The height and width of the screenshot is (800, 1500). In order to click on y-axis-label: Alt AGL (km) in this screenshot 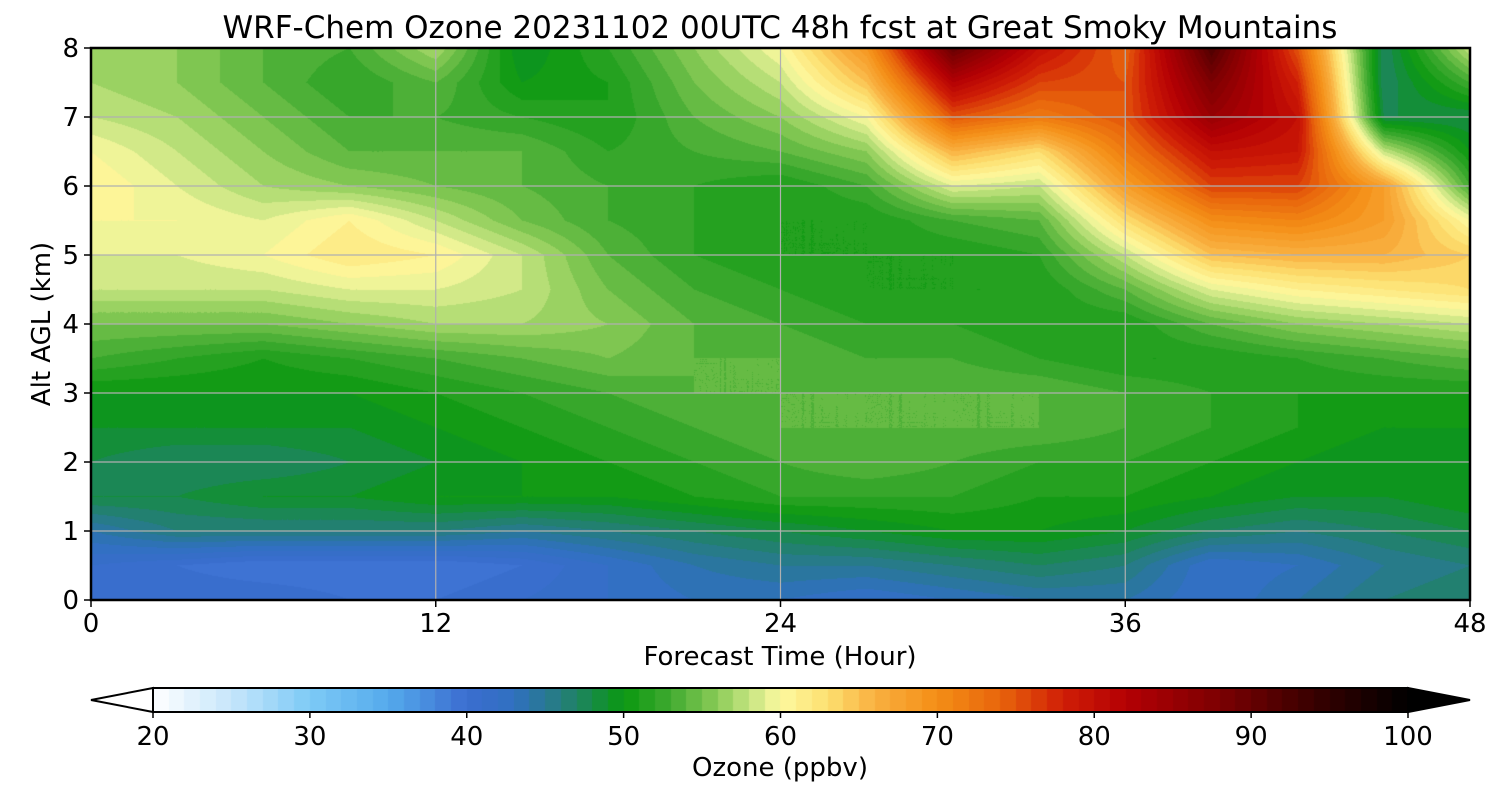, I will do `click(42, 324)`.